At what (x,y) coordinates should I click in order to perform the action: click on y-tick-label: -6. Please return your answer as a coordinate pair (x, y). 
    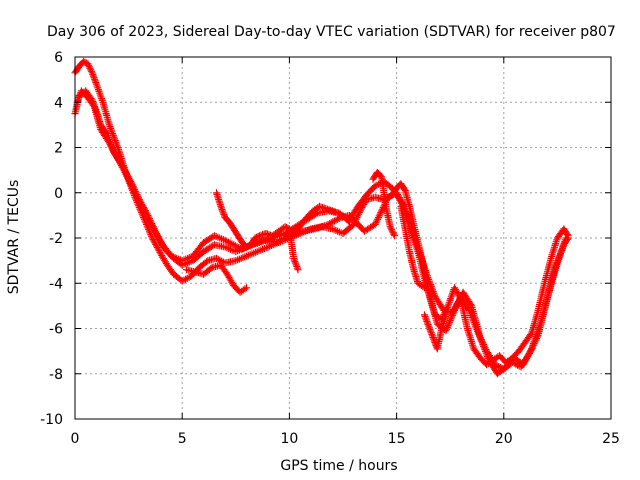
    Looking at the image, I should click on (56, 330).